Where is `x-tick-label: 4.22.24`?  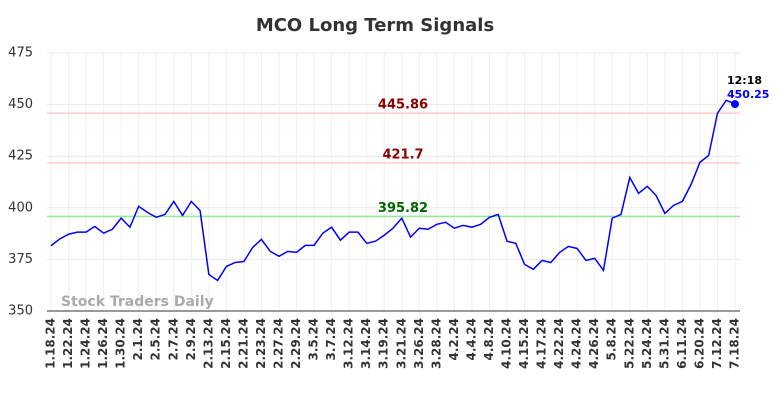 x-tick-label: 4.22.24 is located at coordinates (559, 343).